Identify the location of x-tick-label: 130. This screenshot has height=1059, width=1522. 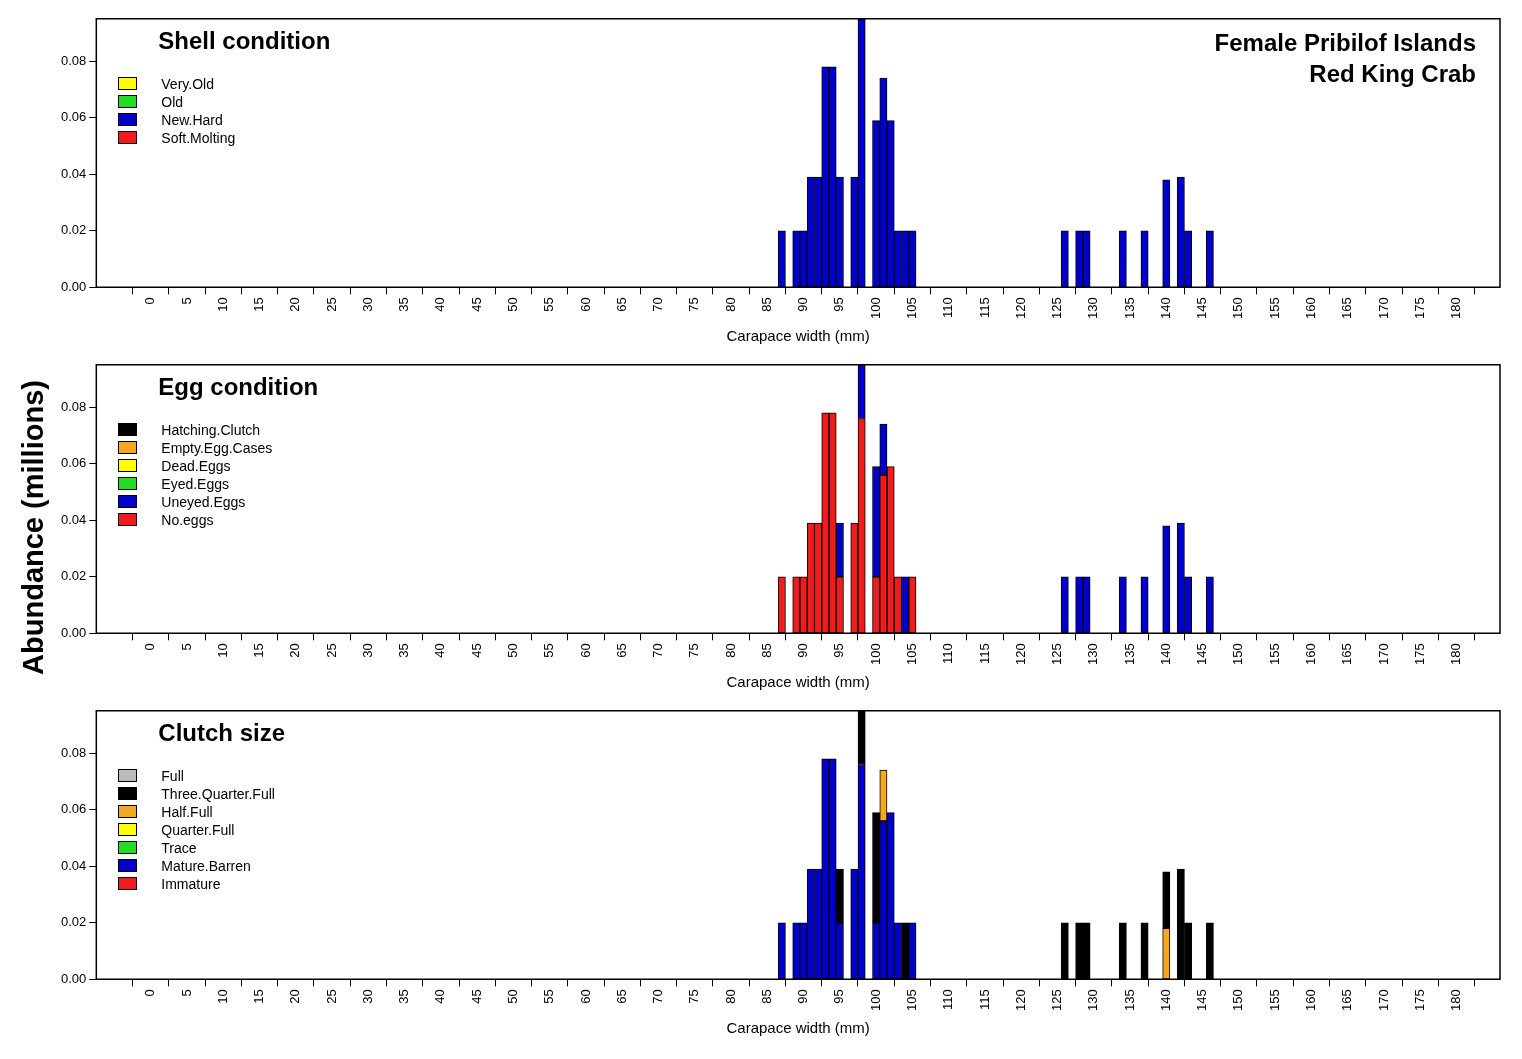
(1093, 654).